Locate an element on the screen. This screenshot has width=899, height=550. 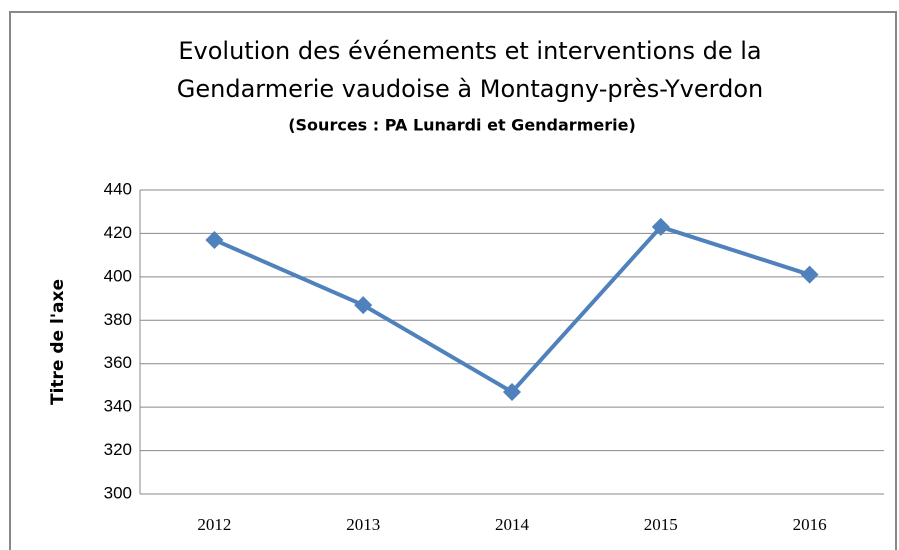
y-tick-label: 360 is located at coordinates (118, 362).